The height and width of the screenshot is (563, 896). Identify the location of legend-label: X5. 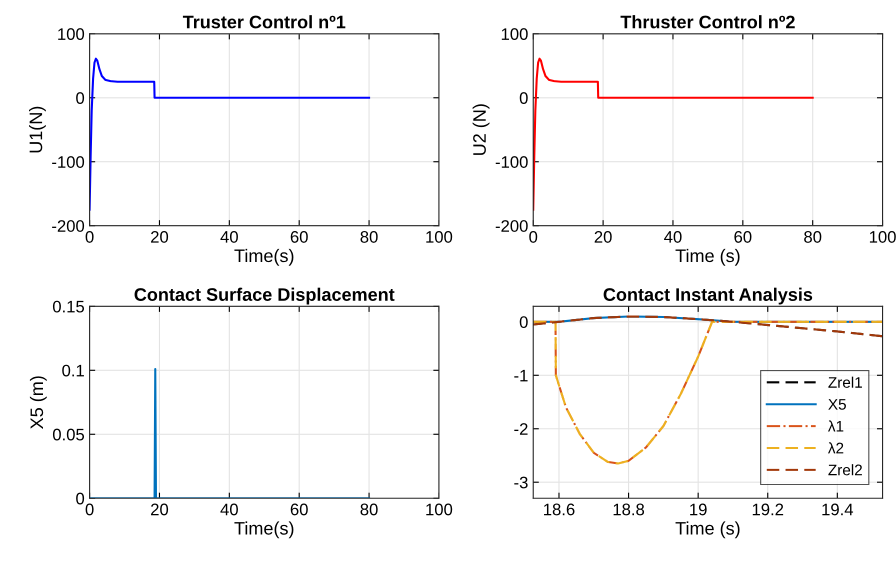
(837, 404).